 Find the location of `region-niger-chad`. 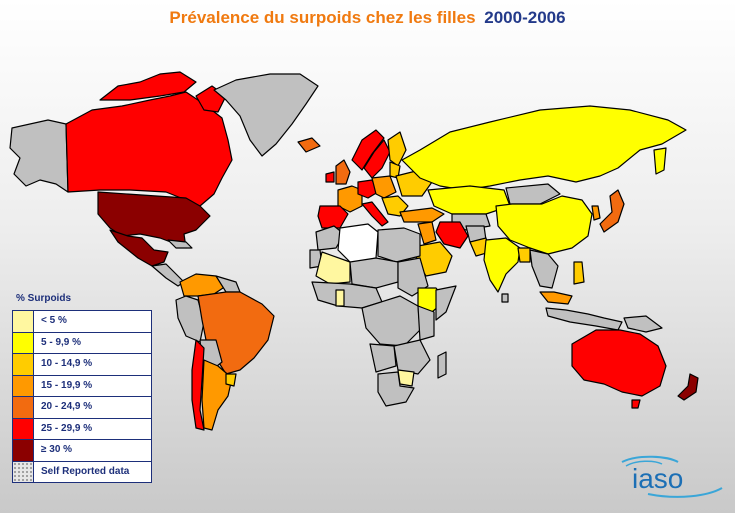

region-niger-chad is located at coordinates (374, 273).